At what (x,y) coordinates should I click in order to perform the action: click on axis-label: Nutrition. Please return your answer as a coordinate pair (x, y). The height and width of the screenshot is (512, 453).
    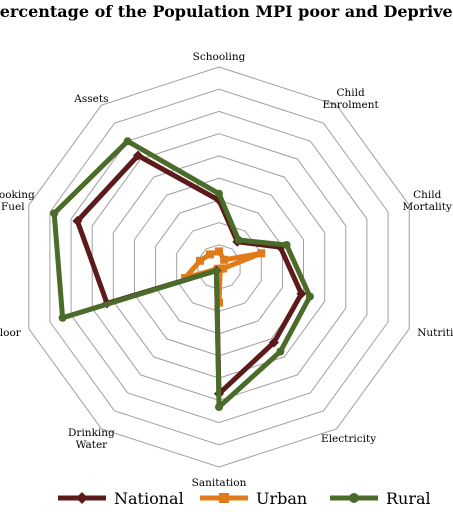
    Looking at the image, I should click on (435, 333).